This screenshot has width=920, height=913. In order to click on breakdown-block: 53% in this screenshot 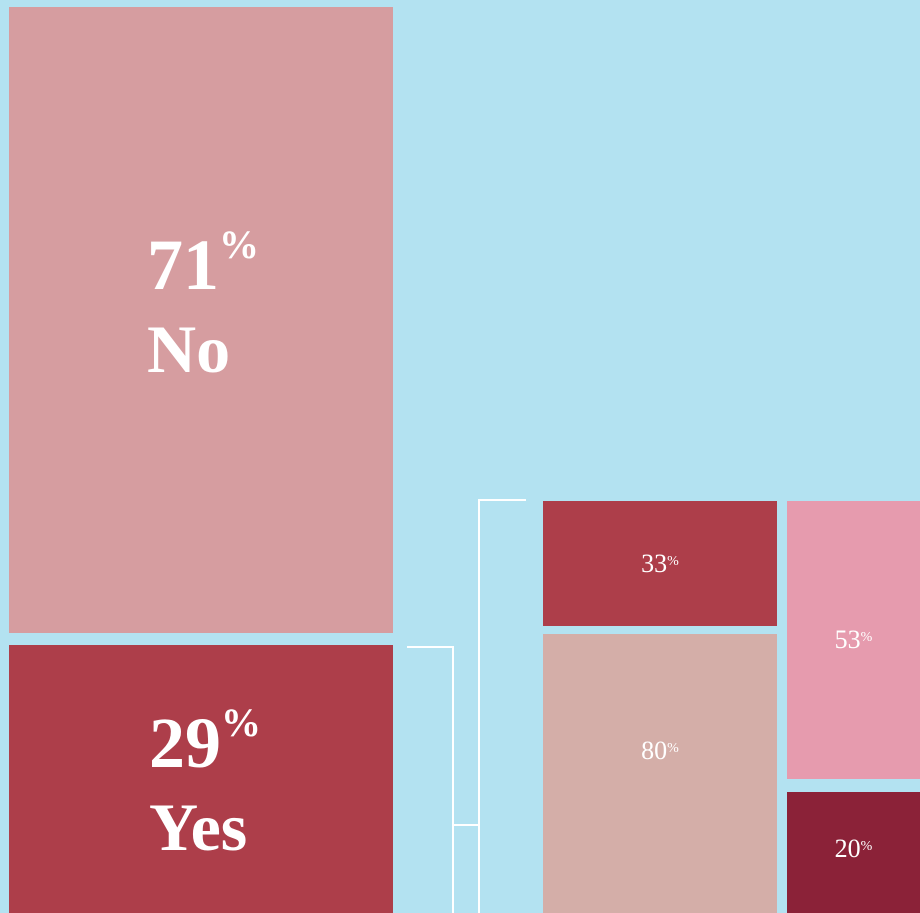, I will do `click(853, 640)`.